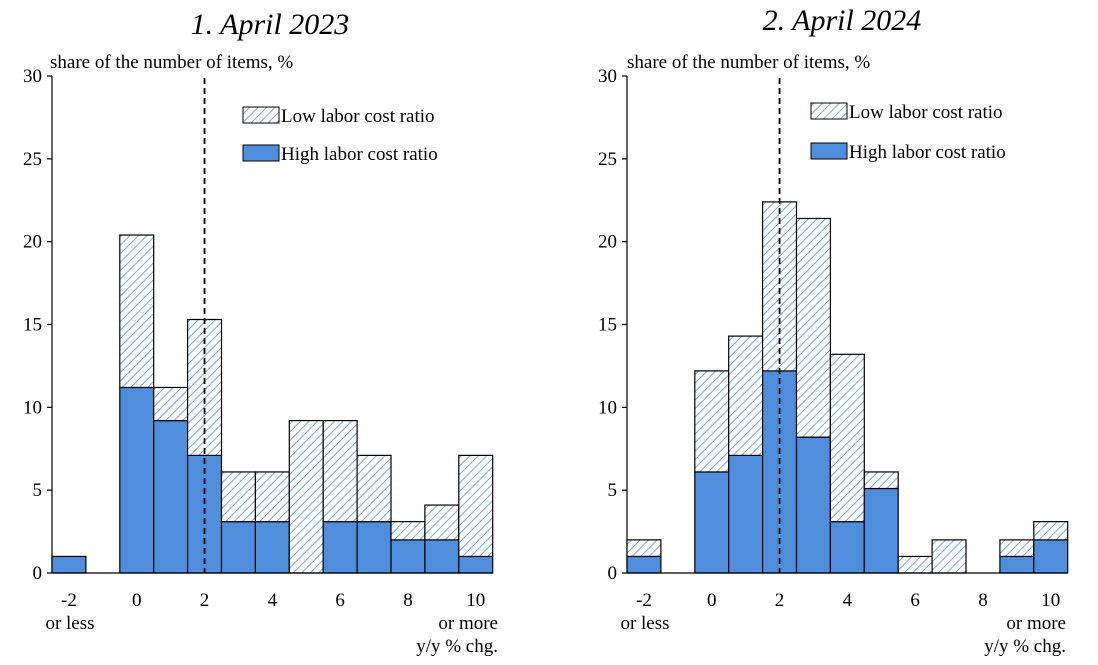 The image size is (1098, 665). I want to click on chart-title: 2. April 2024, so click(842, 20).